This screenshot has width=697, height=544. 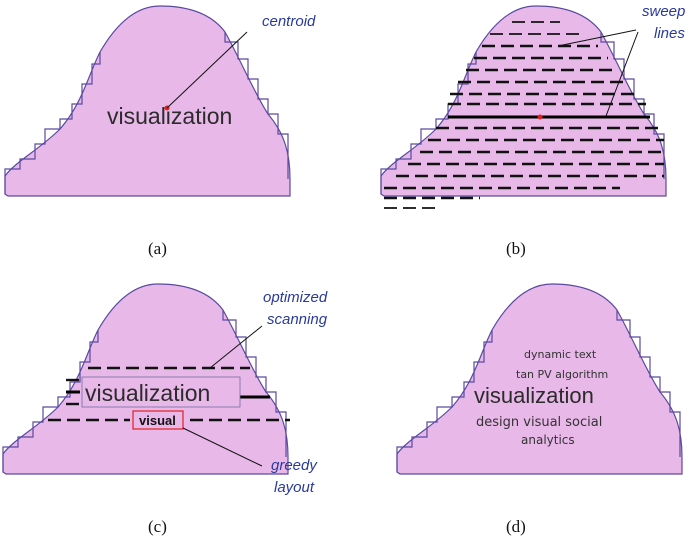 I want to click on annotation-greedy: greedy, so click(x=294, y=465).